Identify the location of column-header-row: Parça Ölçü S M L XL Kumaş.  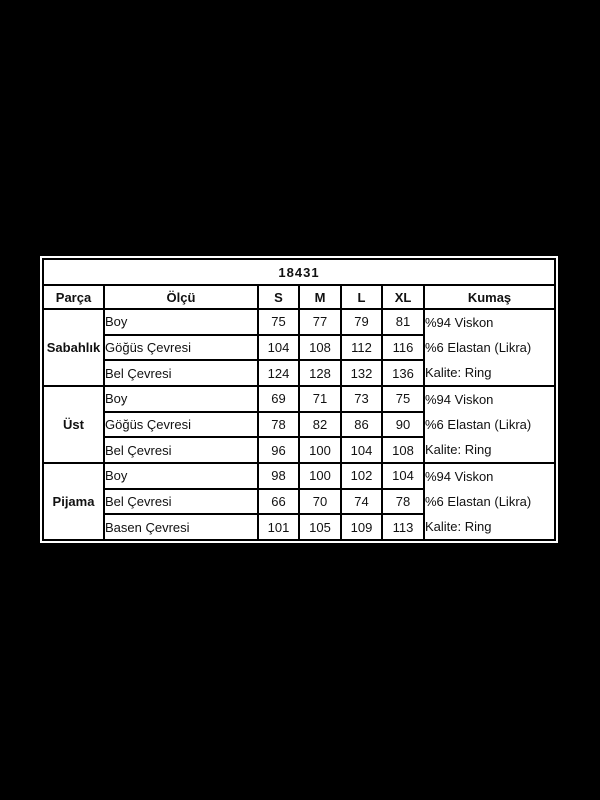
(299, 297).